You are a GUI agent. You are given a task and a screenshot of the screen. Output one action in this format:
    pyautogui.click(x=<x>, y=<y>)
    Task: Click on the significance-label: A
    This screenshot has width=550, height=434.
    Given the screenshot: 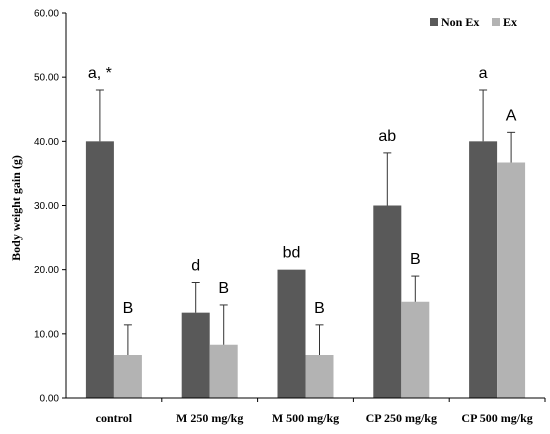 What is the action you would take?
    pyautogui.click(x=511, y=115)
    